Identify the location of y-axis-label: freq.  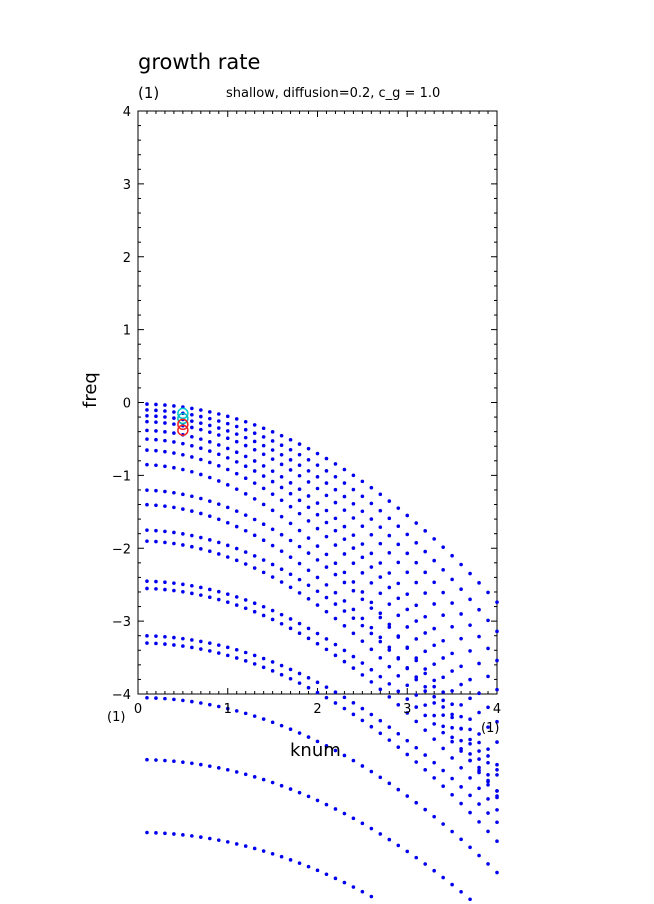
(90, 390).